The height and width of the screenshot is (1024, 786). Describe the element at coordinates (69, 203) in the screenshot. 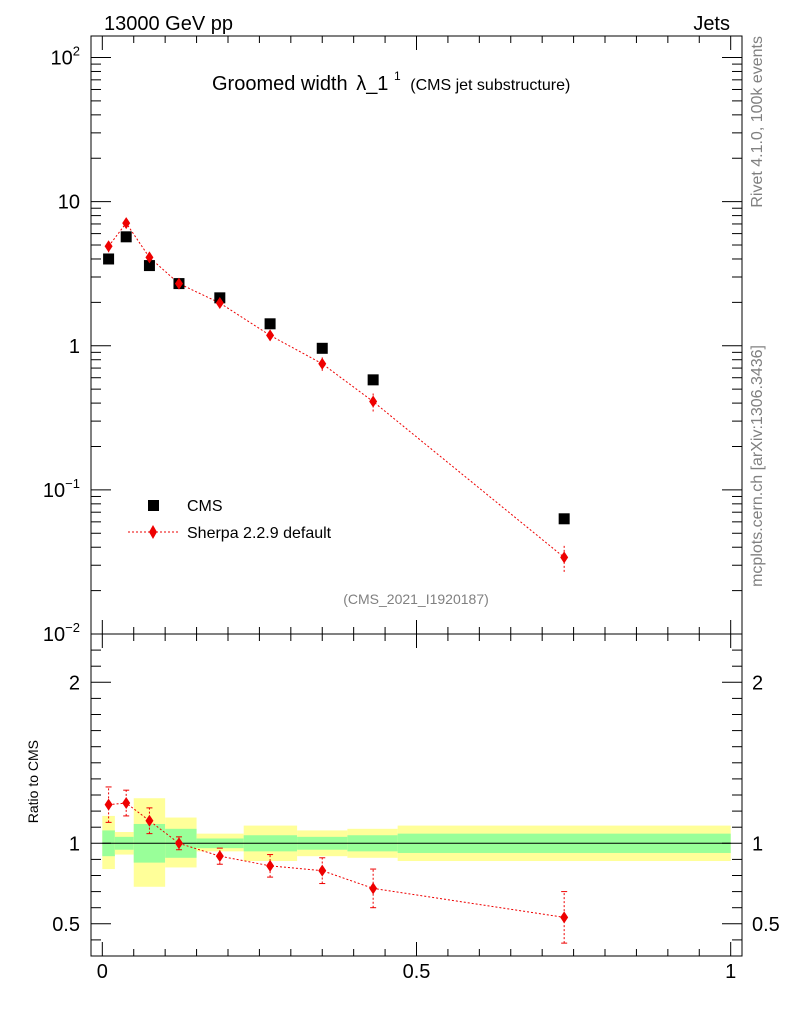

I see `main-y-tick-label: 10` at that location.